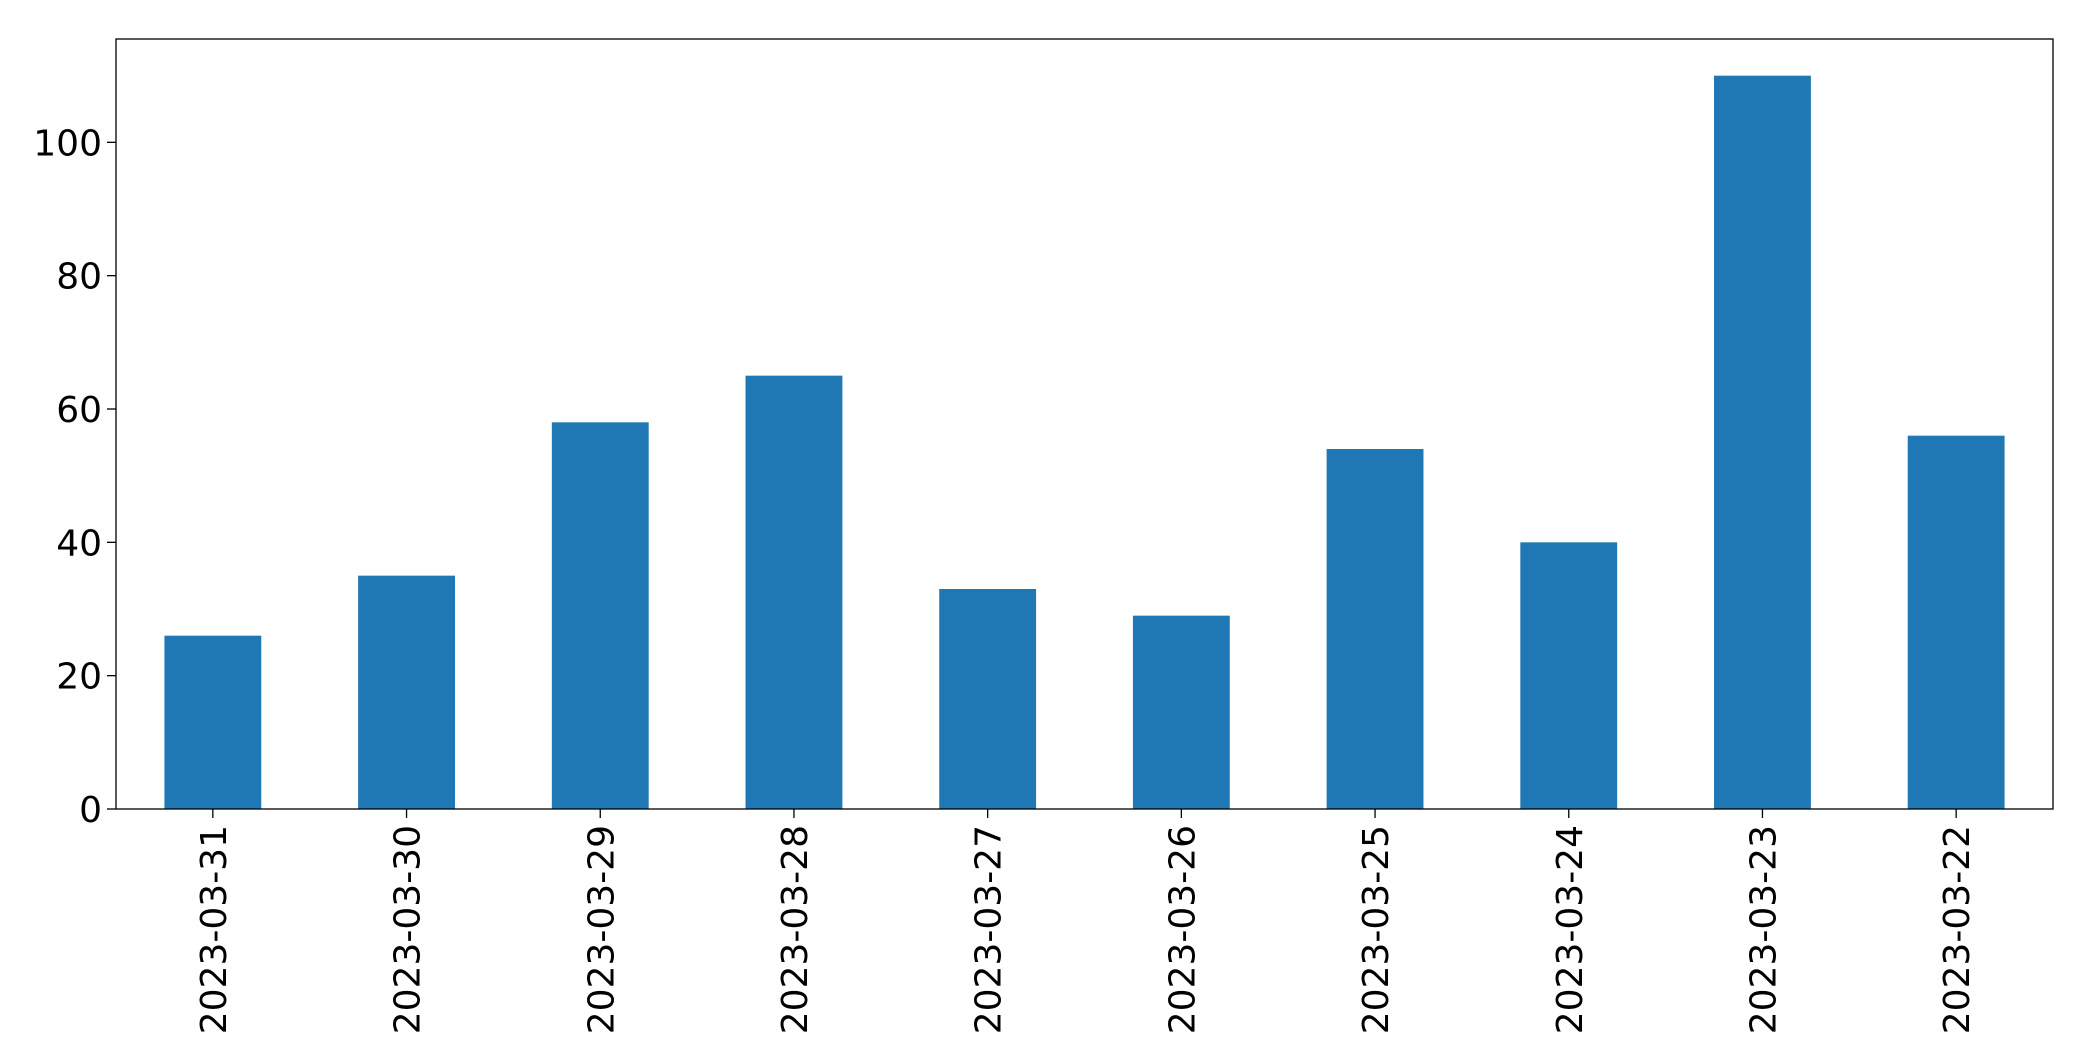 This screenshot has width=2093, height=1061. Describe the element at coordinates (79, 410) in the screenshot. I see `y-tick-label: 60` at that location.